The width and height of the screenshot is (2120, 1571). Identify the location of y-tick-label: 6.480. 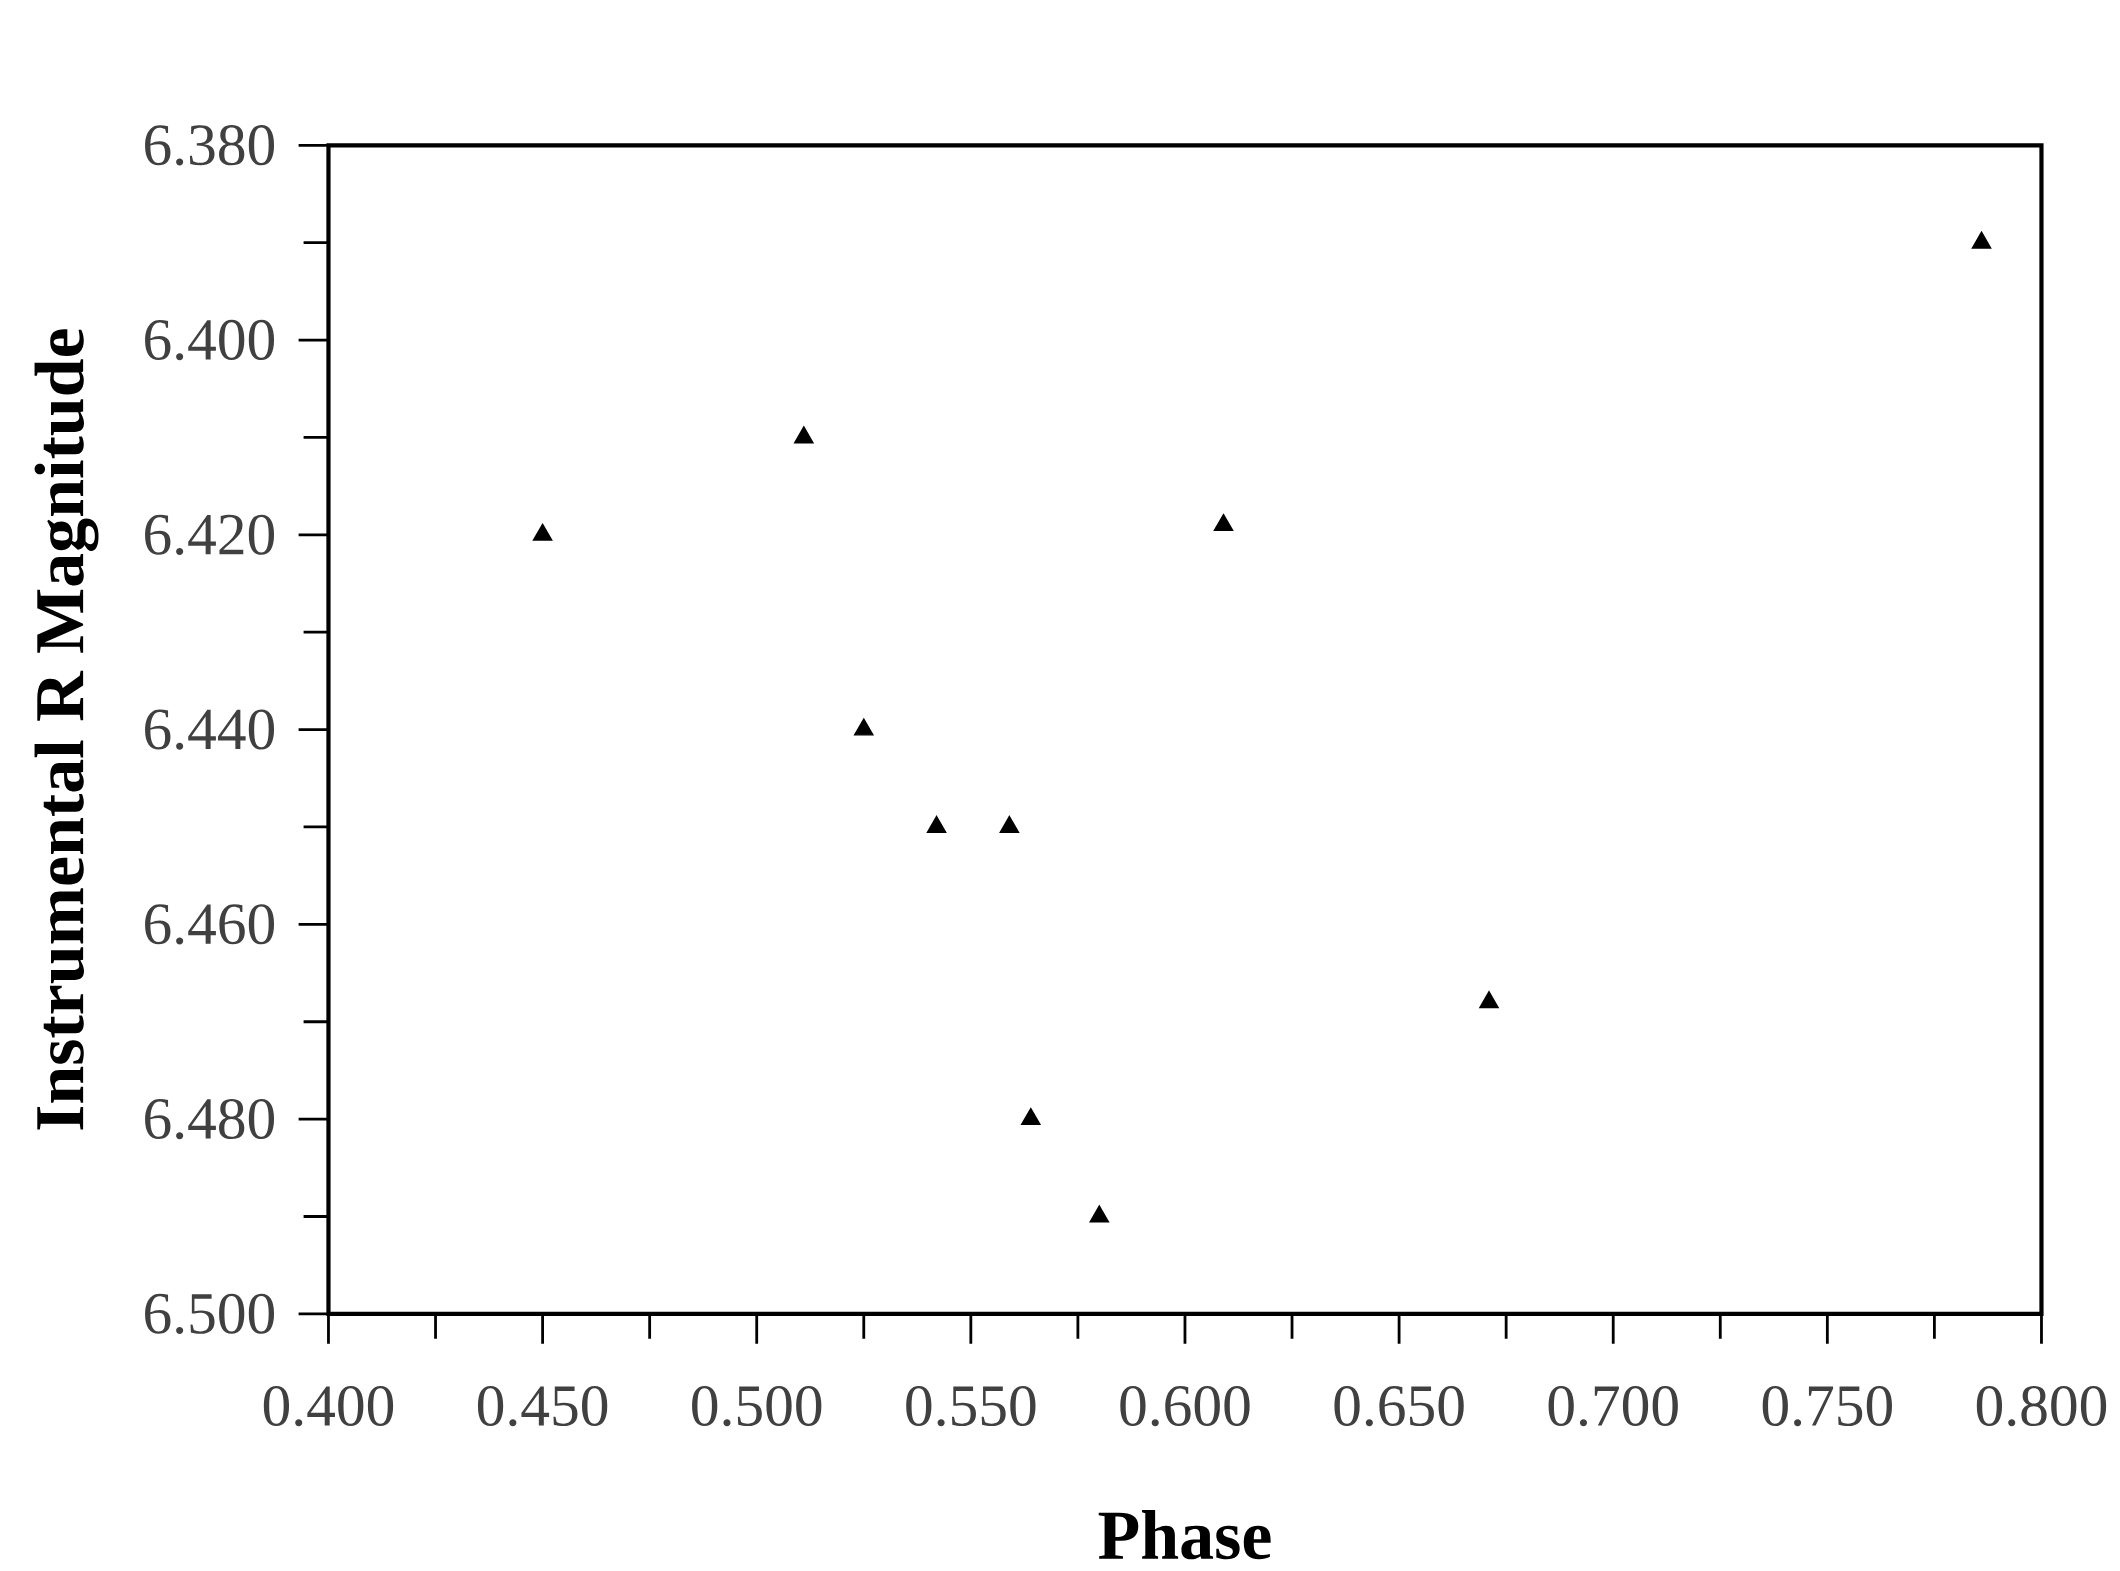
(210, 1119).